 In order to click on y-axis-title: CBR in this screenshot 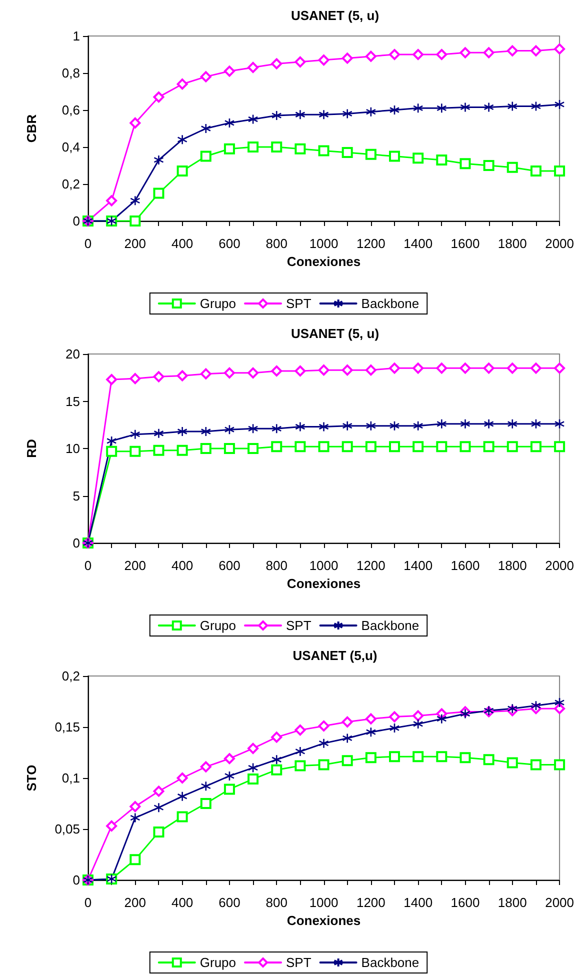, I will do `click(31, 128)`.